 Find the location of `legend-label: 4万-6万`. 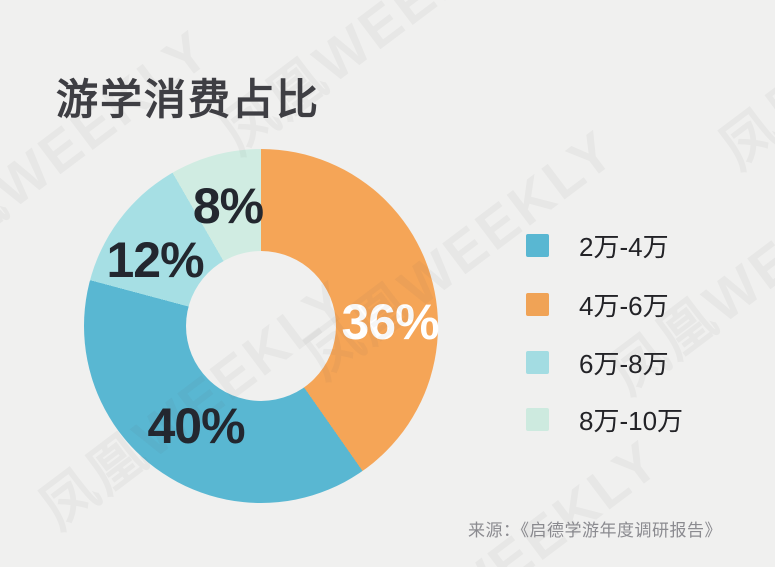

legend-label: 4万-6万 is located at coordinates (624, 305).